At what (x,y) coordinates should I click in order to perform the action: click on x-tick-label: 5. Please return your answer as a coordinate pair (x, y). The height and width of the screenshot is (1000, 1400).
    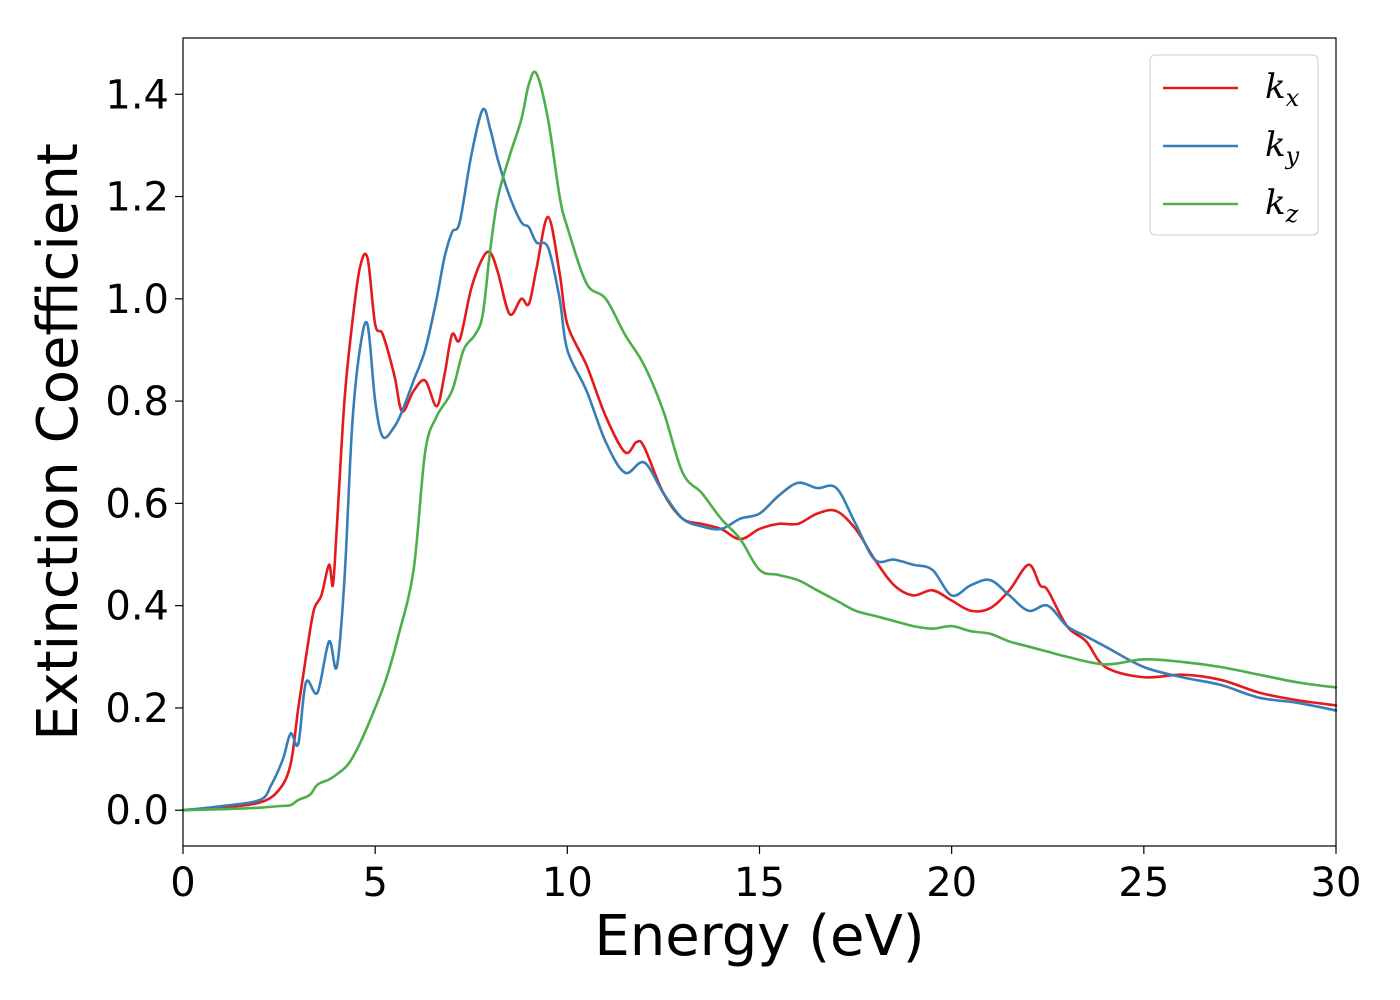
    Looking at the image, I should click on (374, 883).